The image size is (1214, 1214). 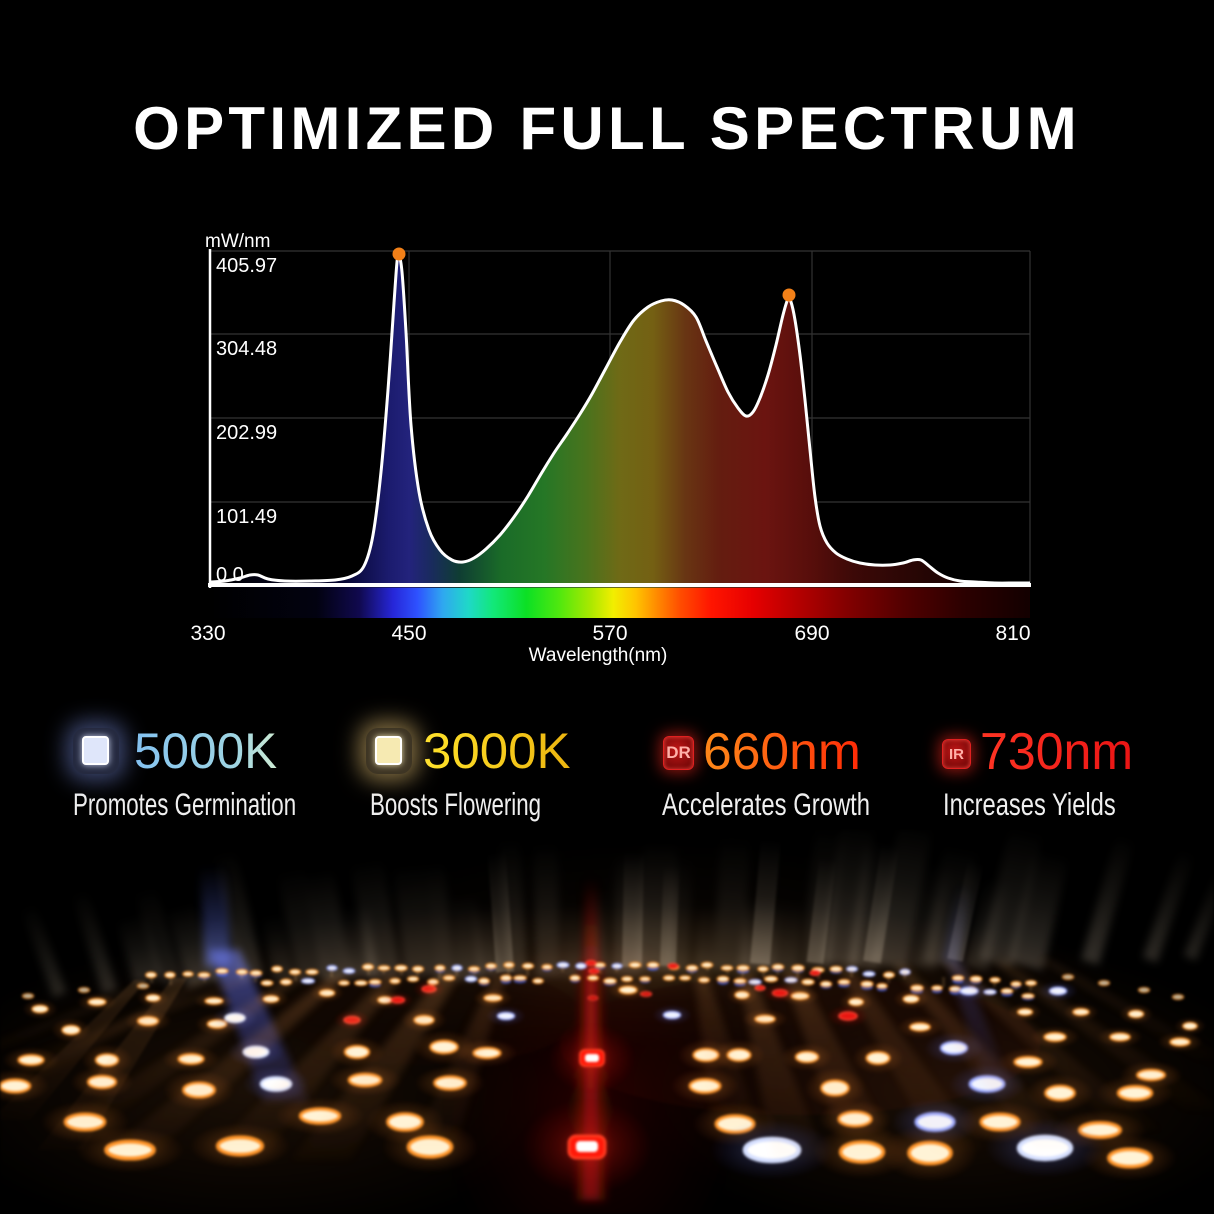 I want to click on svg-text: 570, so click(x=609, y=633).